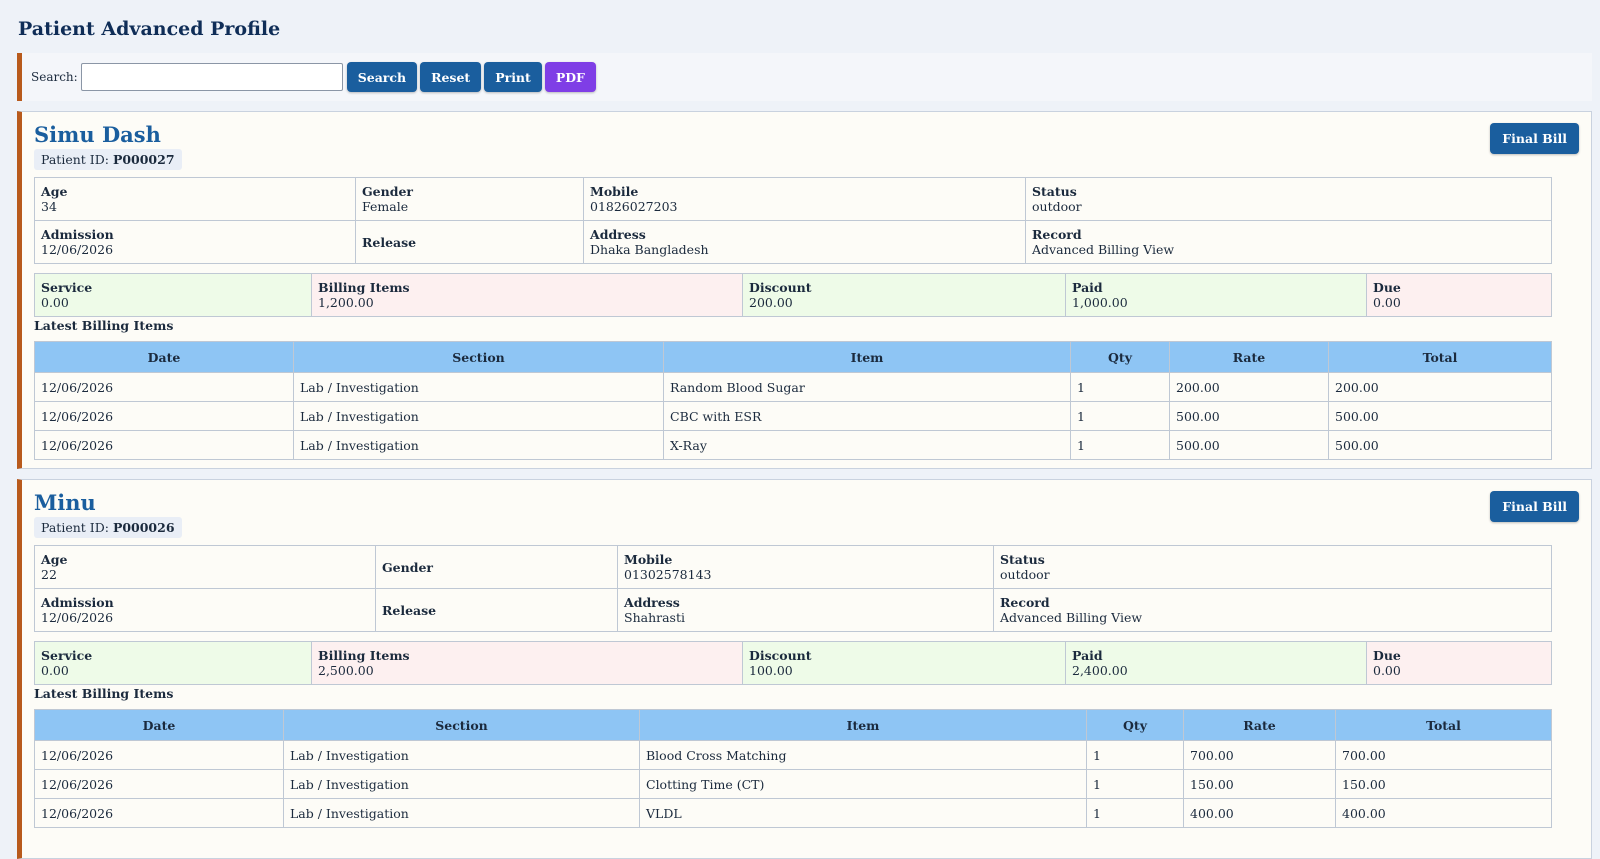  I want to click on row-item: Clotting Time (CT), so click(863, 784).